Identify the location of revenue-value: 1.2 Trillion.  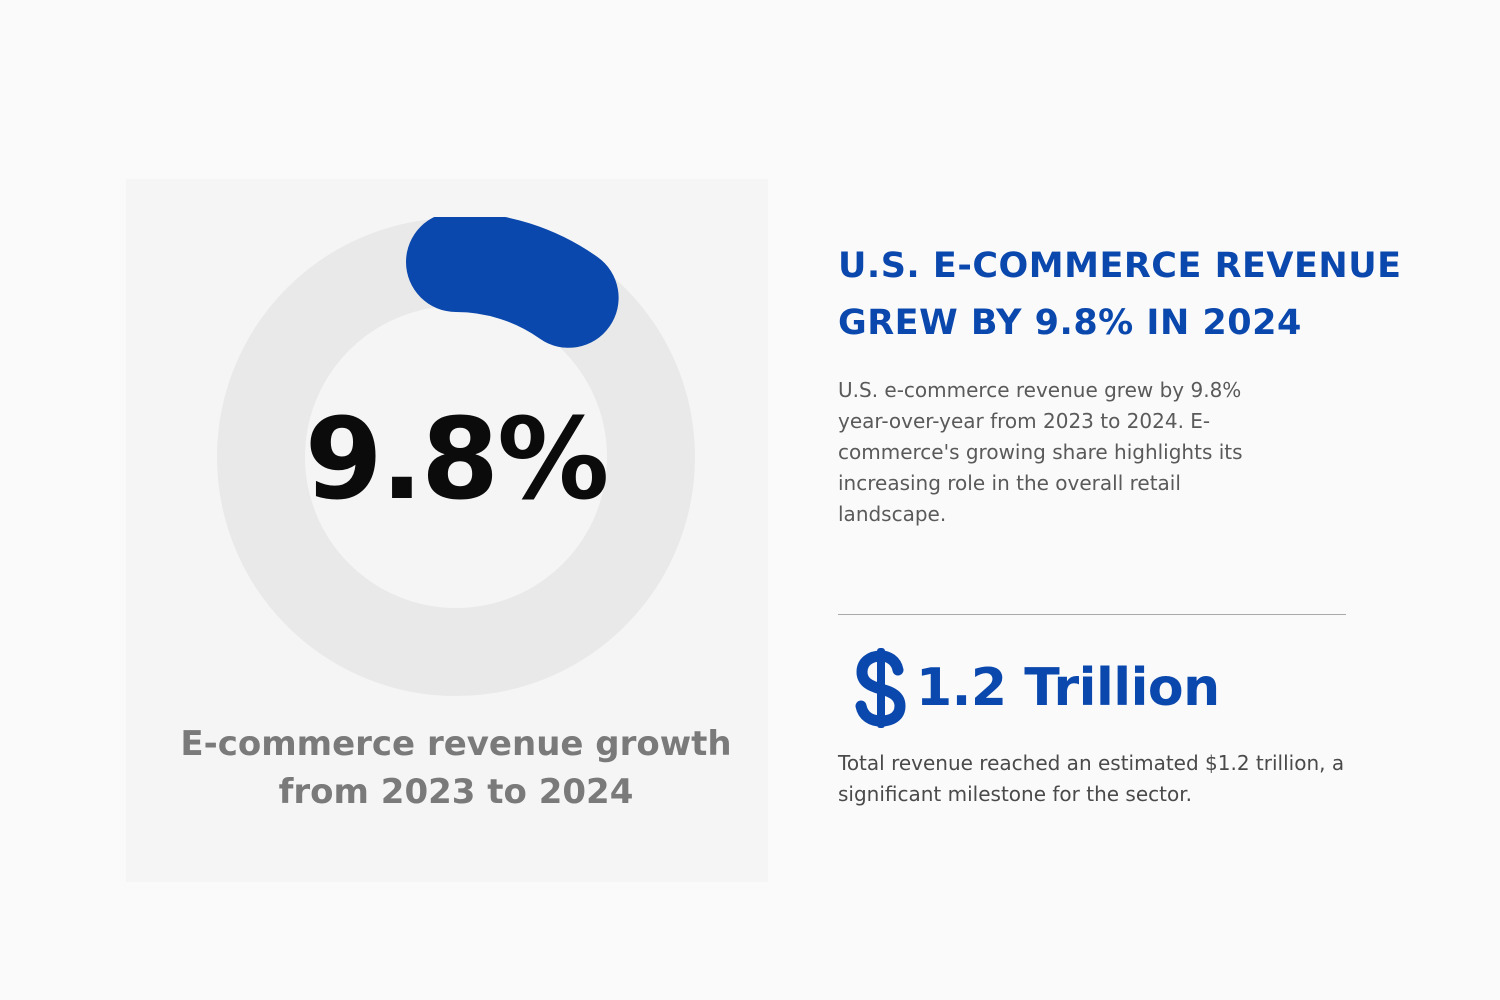
(1068, 688).